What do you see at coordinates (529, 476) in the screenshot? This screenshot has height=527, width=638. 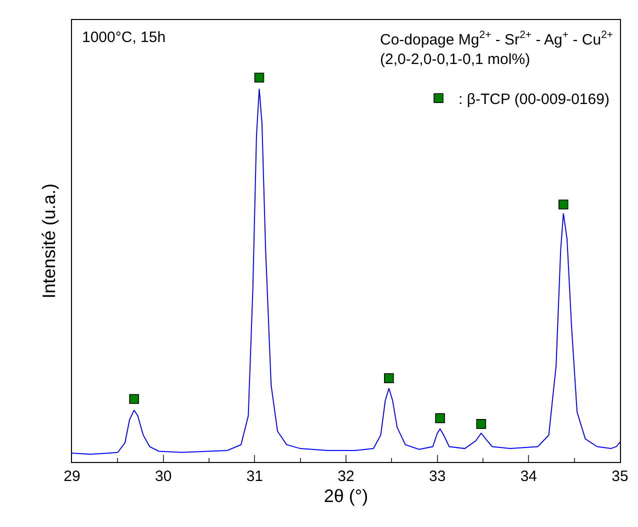 I see `x-tick-label: 34` at bounding box center [529, 476].